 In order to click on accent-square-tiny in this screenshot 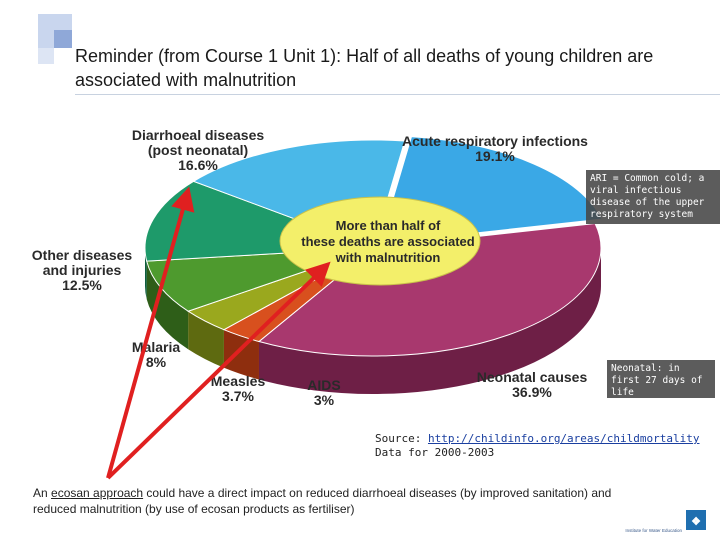, I will do `click(46, 56)`.